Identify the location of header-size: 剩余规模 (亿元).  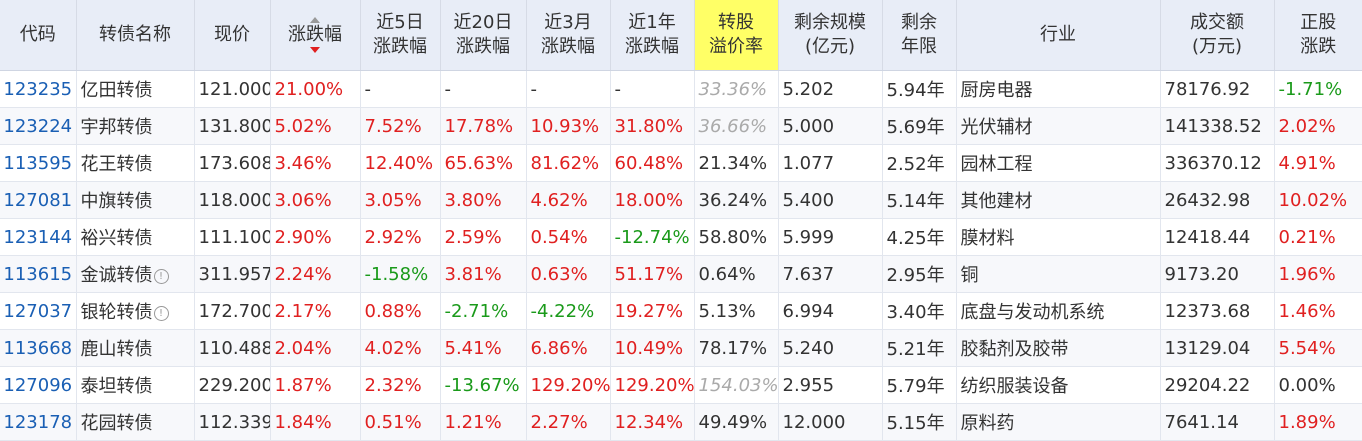
(830, 35).